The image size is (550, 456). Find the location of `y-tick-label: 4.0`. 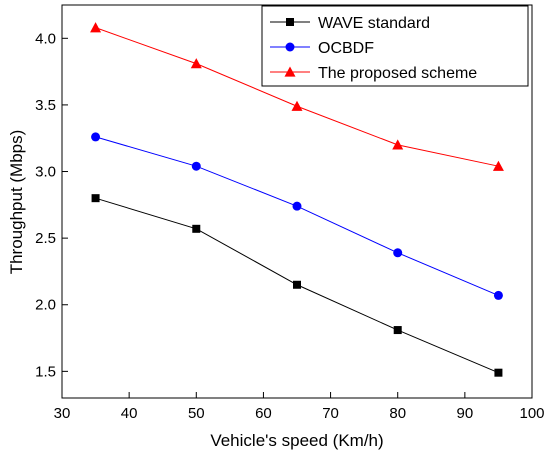

y-tick-label: 4.0 is located at coordinates (45, 38).